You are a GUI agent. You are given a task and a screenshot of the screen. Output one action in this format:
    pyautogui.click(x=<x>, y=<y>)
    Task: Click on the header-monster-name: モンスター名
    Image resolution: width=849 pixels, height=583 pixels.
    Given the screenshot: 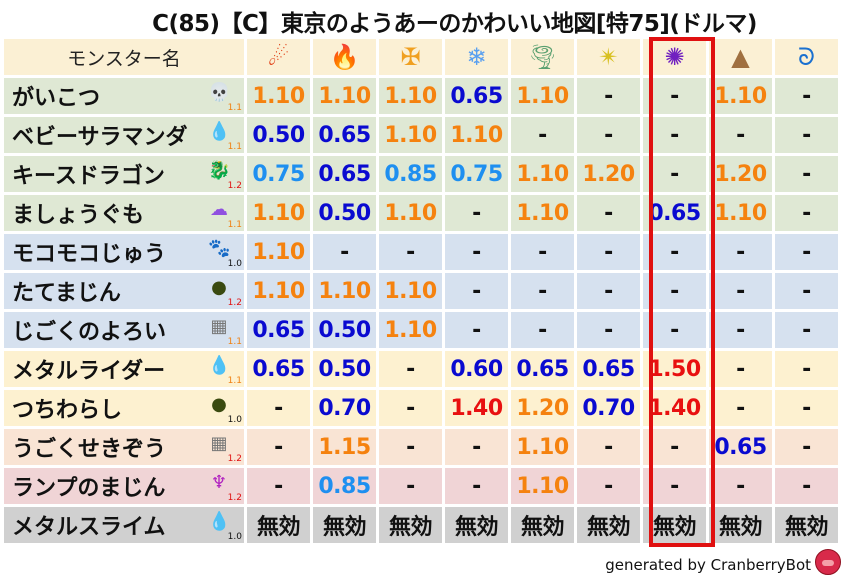 What is the action you would take?
    pyautogui.click(x=124, y=57)
    